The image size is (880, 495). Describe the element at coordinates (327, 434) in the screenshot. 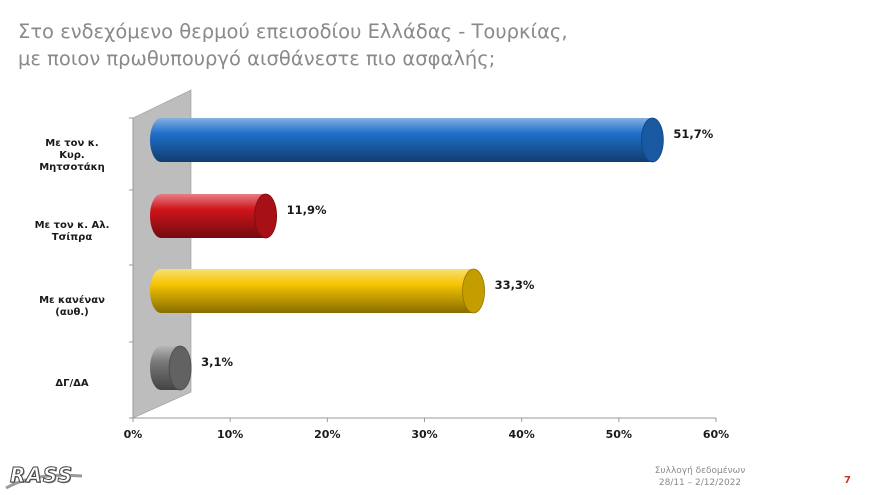

I see `x-tick-label: 20%` at that location.